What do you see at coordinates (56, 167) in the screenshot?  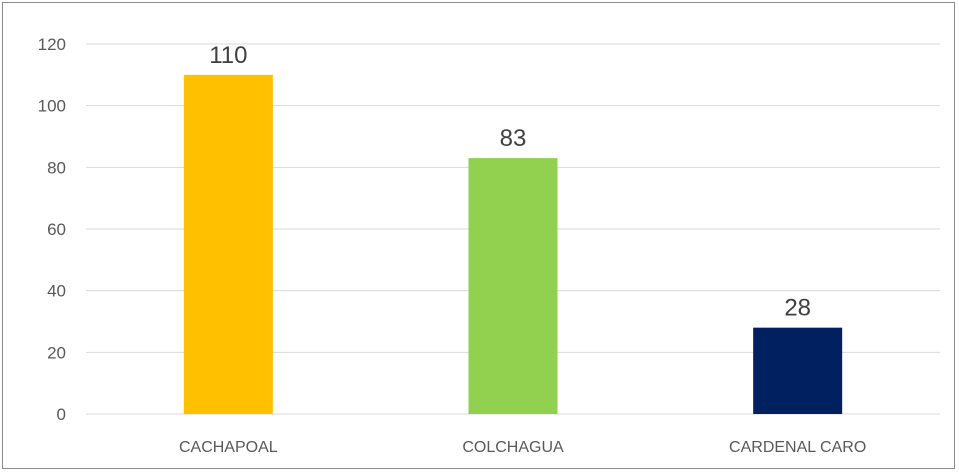 I see `y-tick-label: 80` at bounding box center [56, 167].